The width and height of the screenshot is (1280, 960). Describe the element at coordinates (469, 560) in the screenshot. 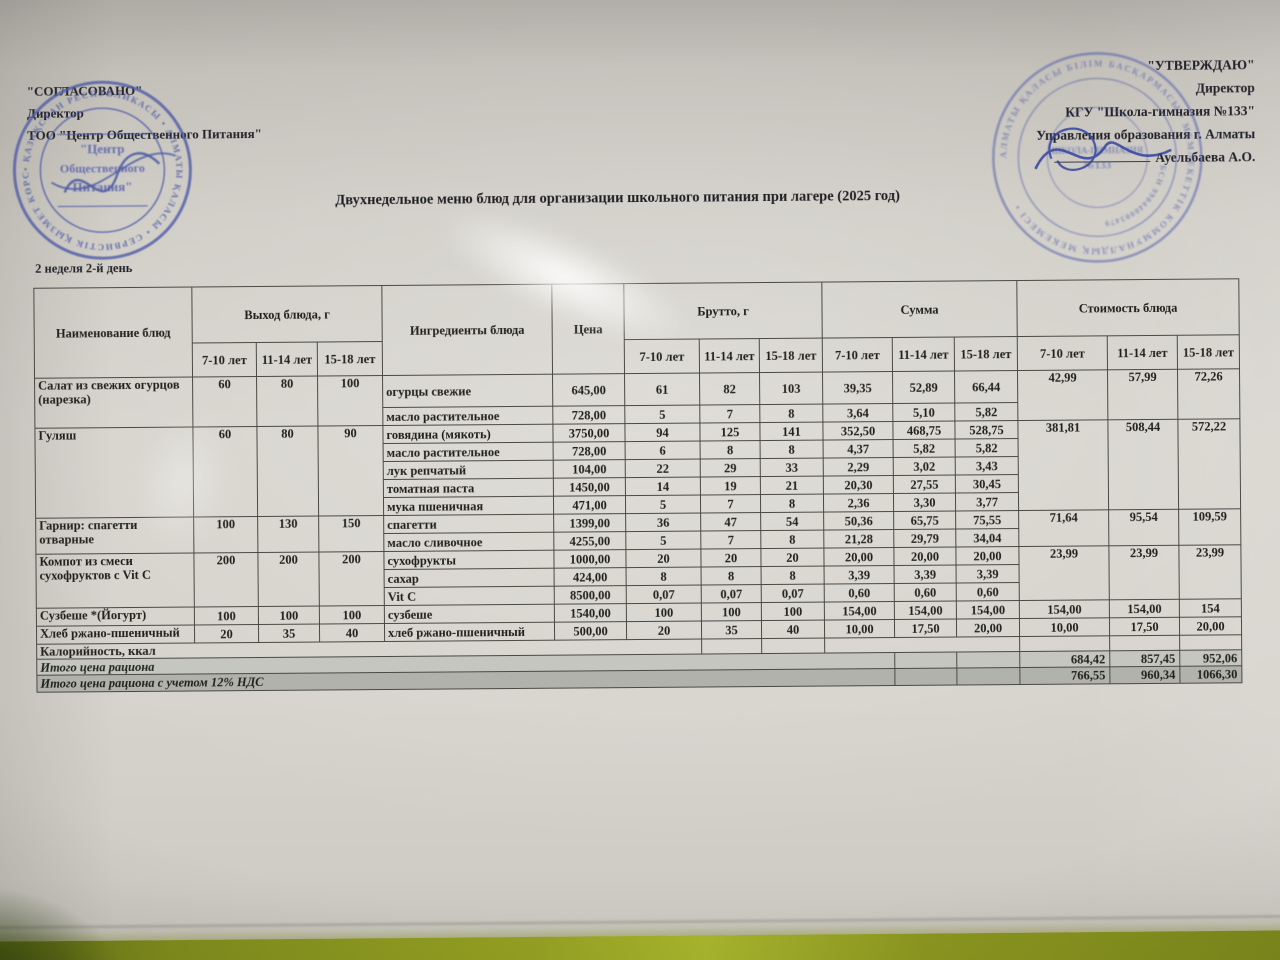

I see `ingredient-name: сухофрукты` at that location.